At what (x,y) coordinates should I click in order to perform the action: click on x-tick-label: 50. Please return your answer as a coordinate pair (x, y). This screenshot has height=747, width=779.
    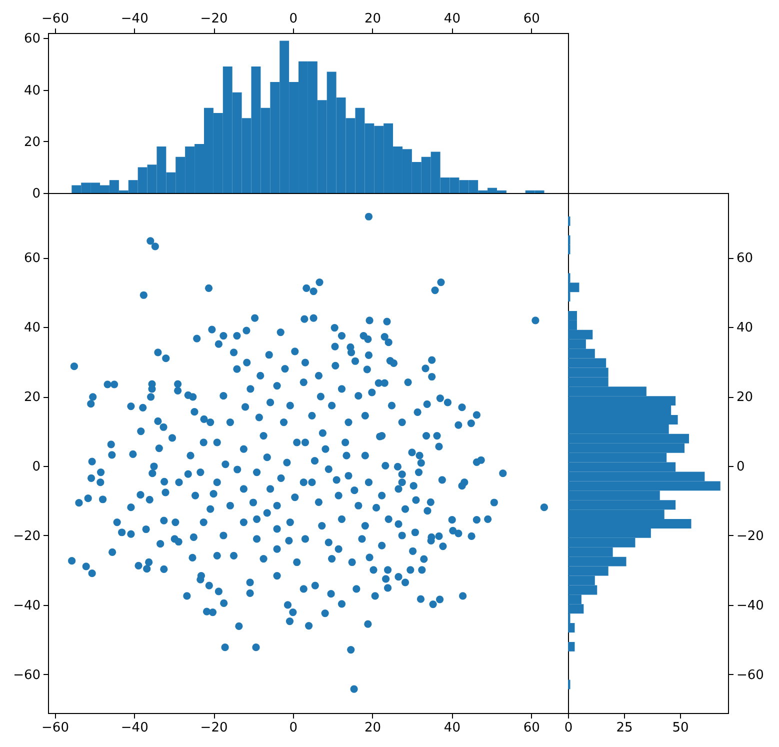
    Looking at the image, I should click on (680, 728).